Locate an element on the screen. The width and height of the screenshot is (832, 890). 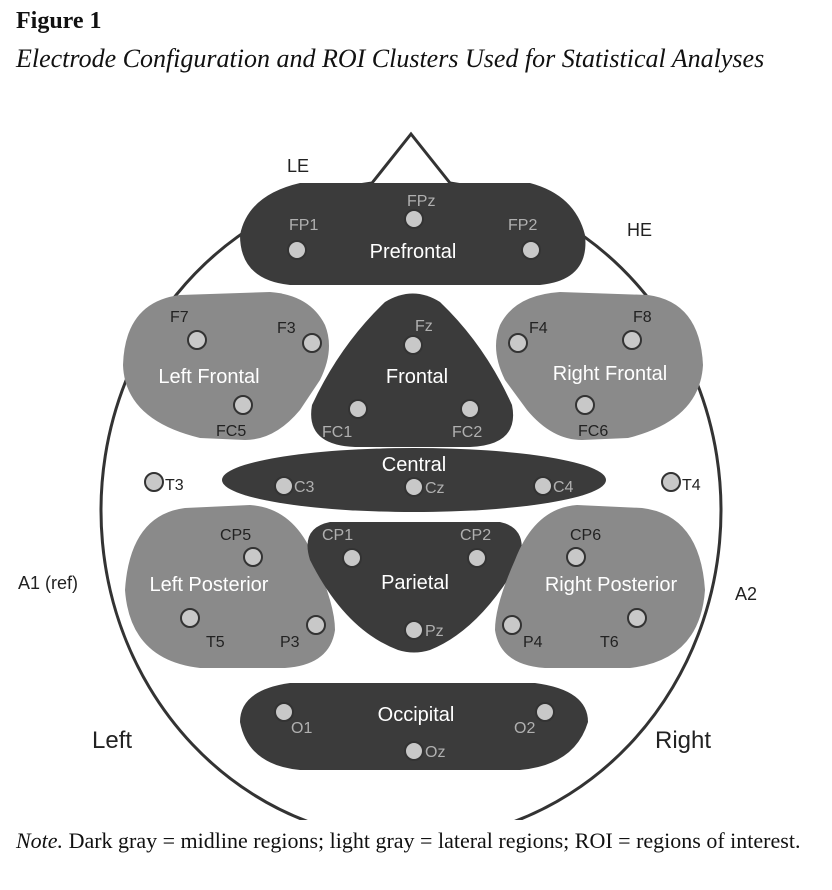
region-label-right-frontal: Right Frontal is located at coordinates (610, 374).